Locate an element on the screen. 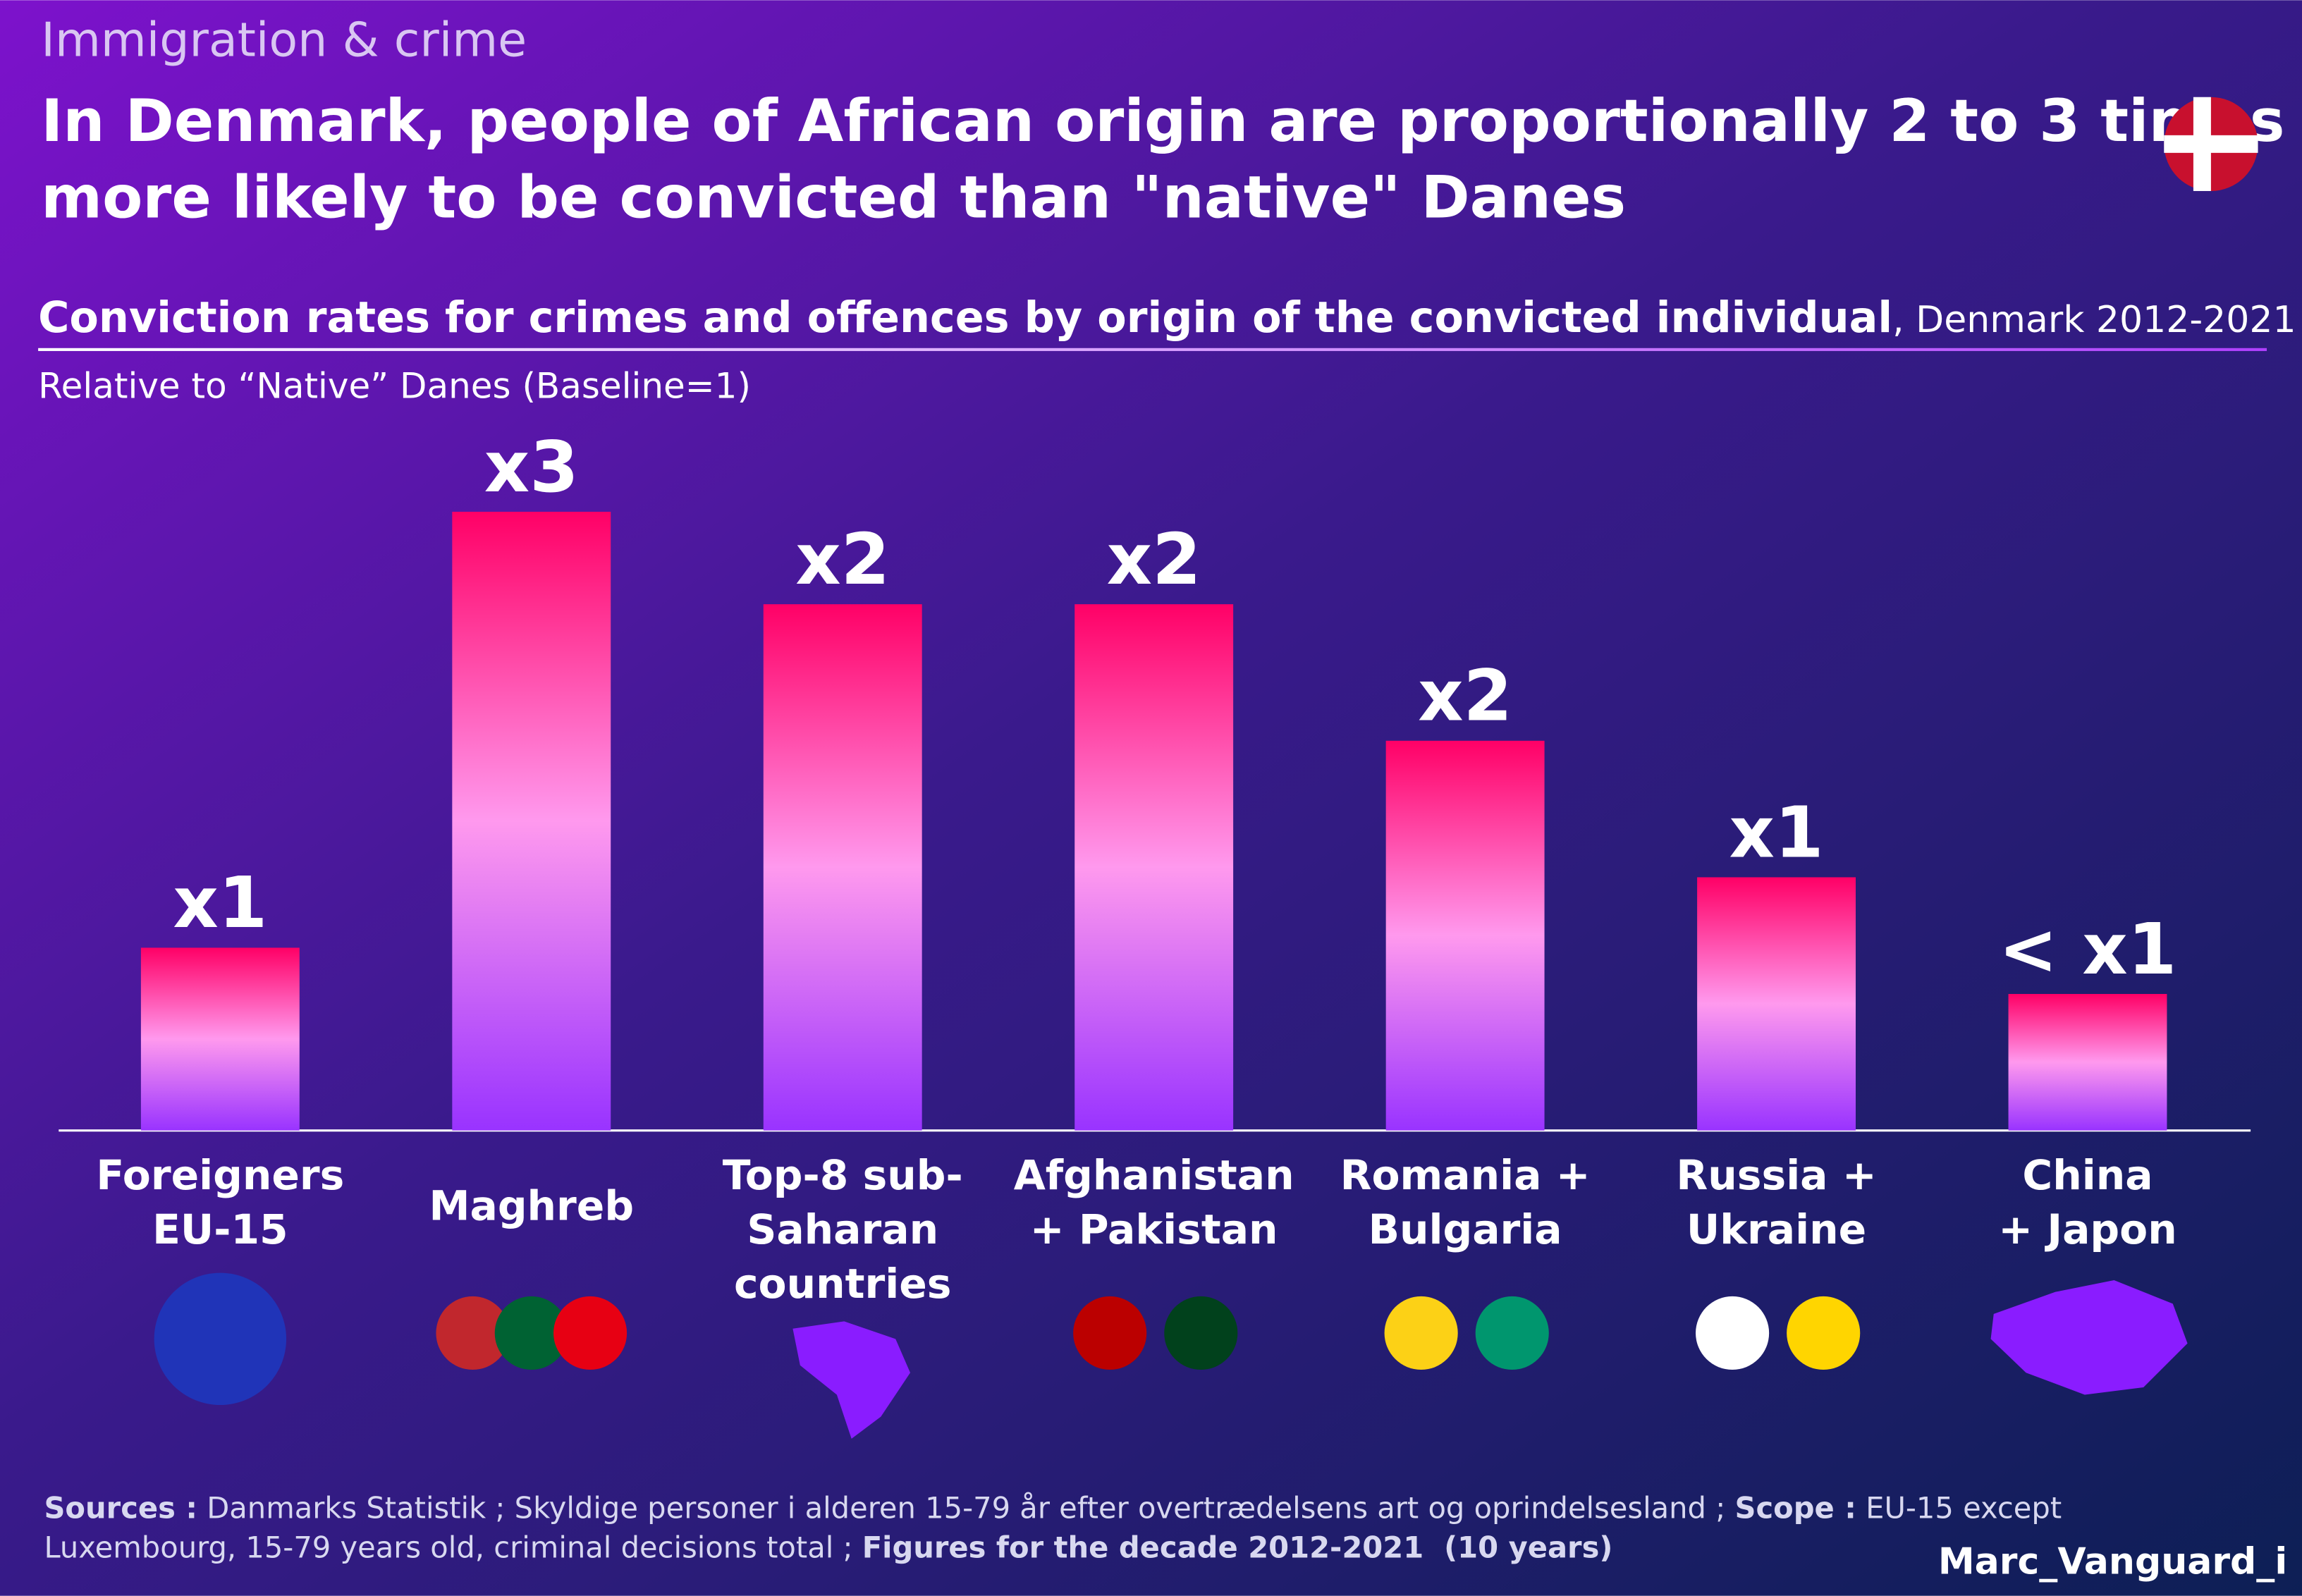  x-tick-label: + Japon is located at coordinates (2087, 1229).